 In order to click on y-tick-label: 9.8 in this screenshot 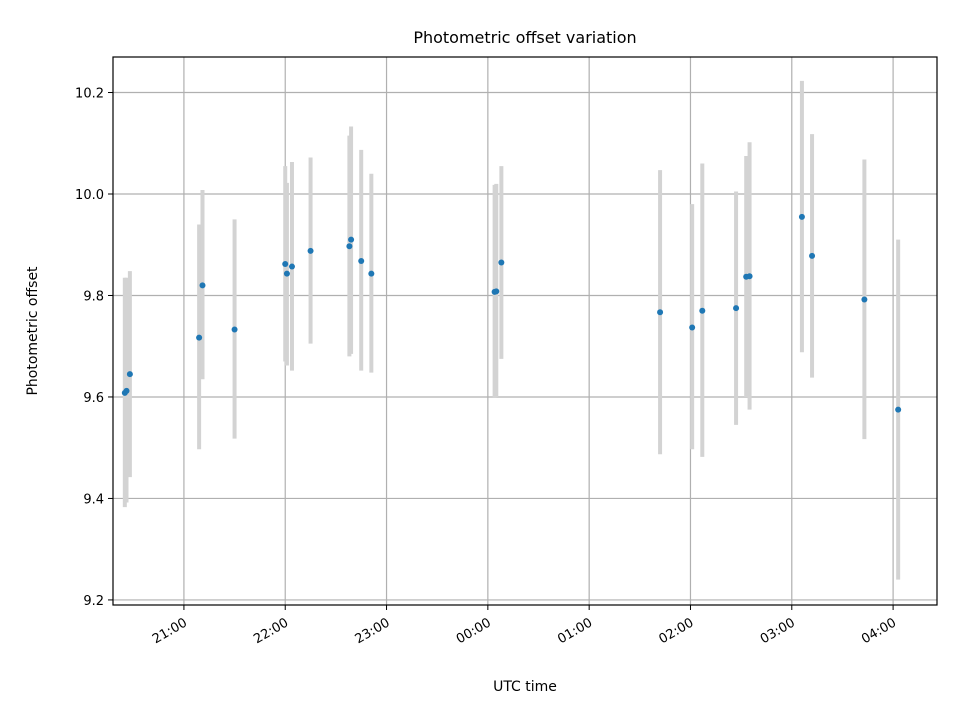, I will do `click(93, 296)`.